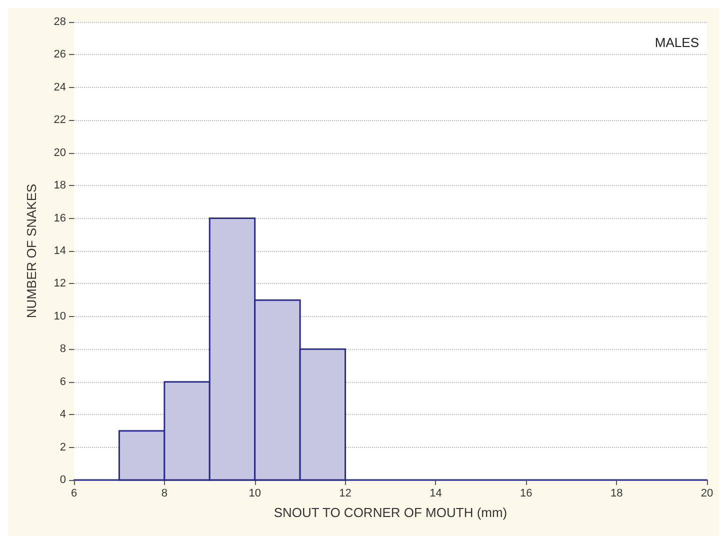  I want to click on x-tick-label: 6, so click(74, 494).